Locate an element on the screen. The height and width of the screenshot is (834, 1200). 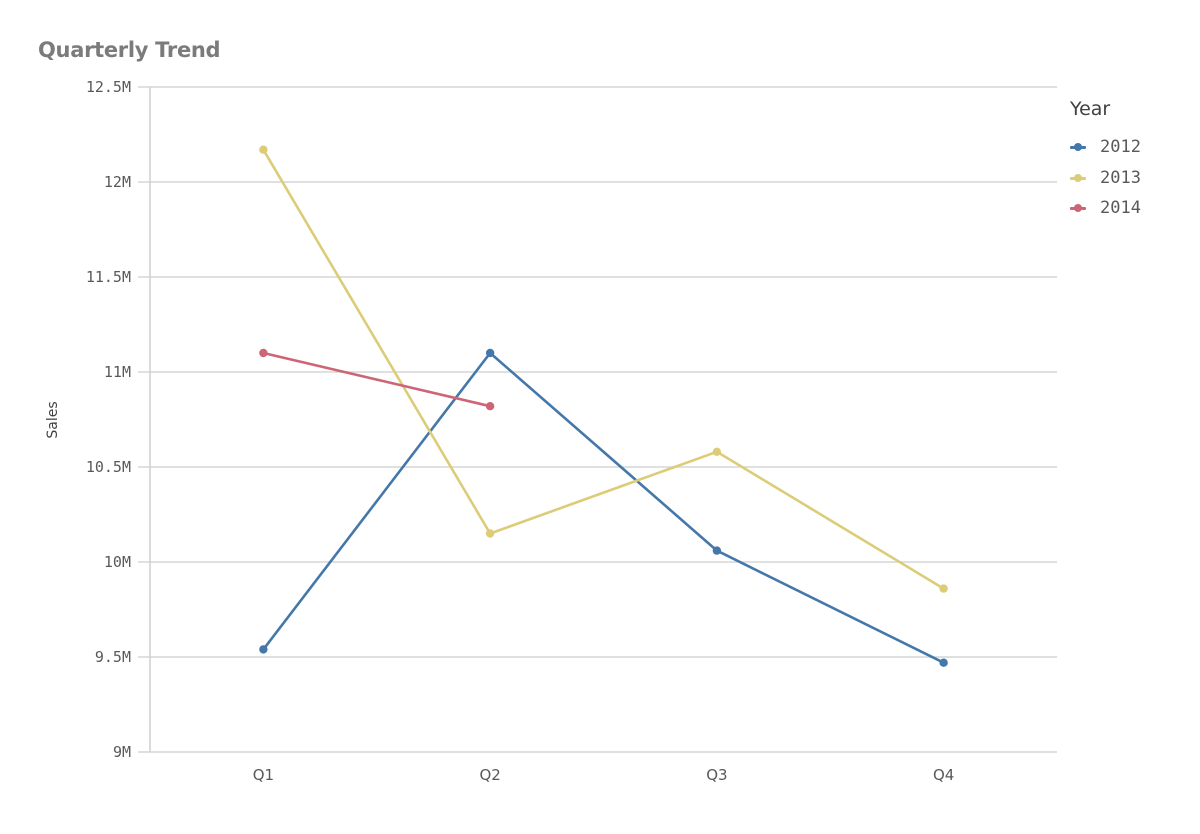
y-tick-label: 12.5M is located at coordinates (108, 87).